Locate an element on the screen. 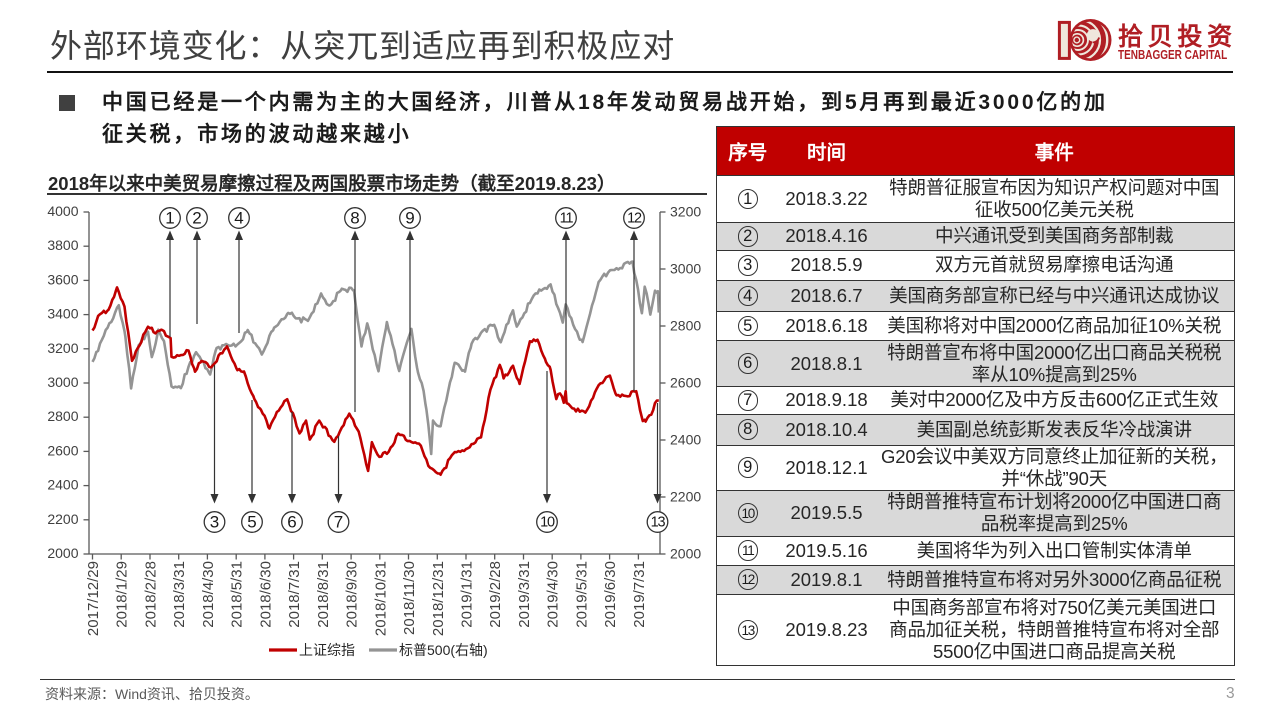 The width and height of the screenshot is (1280, 720). svg-text: 3800 is located at coordinates (62, 245).